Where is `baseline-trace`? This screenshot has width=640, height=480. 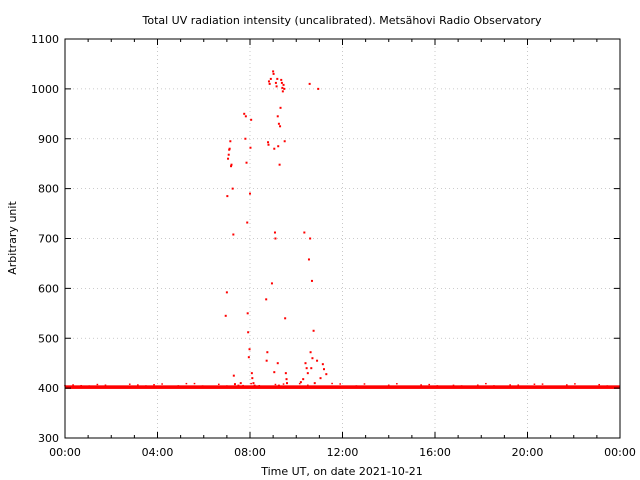 baseline-trace is located at coordinates (342, 387).